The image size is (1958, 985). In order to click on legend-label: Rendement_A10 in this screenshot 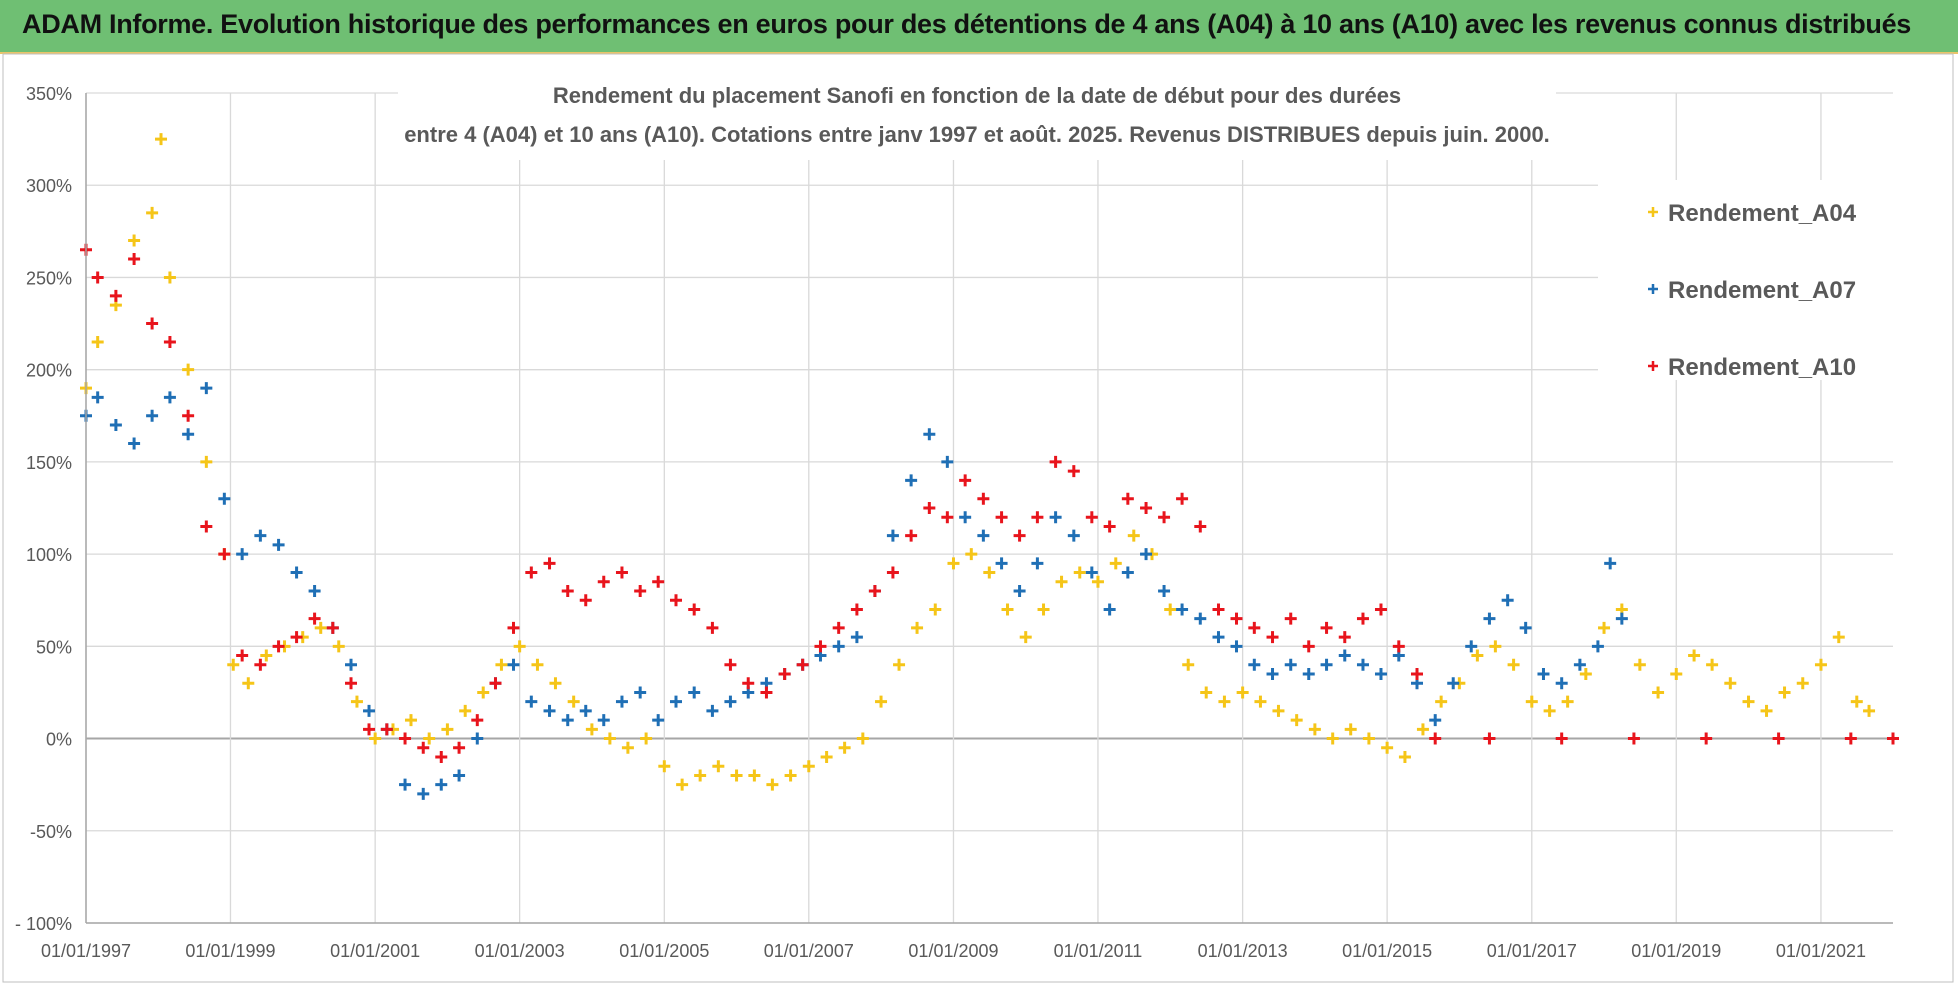, I will do `click(1762, 367)`.